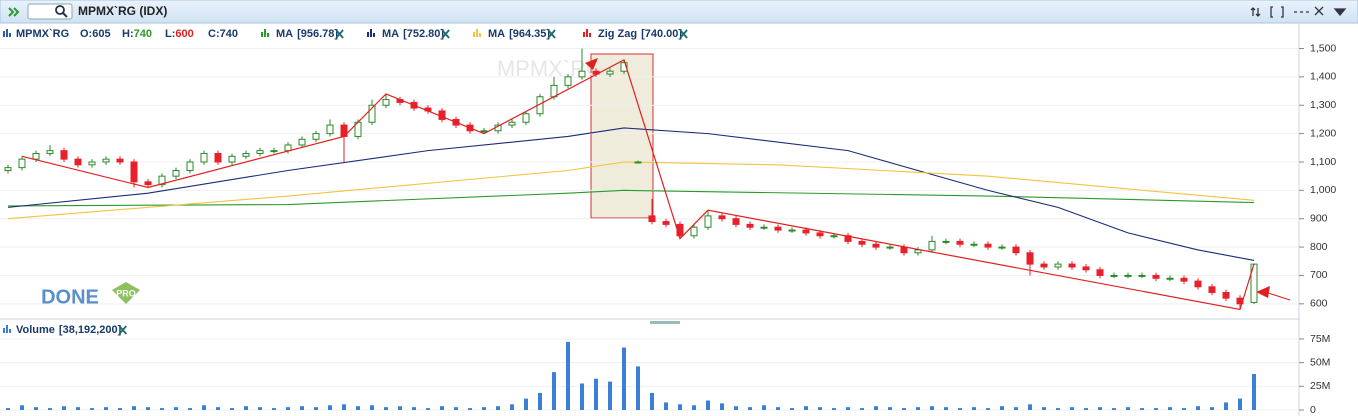 Image resolution: width=1358 pixels, height=416 pixels. What do you see at coordinates (1313, 410) in the screenshot?
I see `y-tick-label: 0` at bounding box center [1313, 410].